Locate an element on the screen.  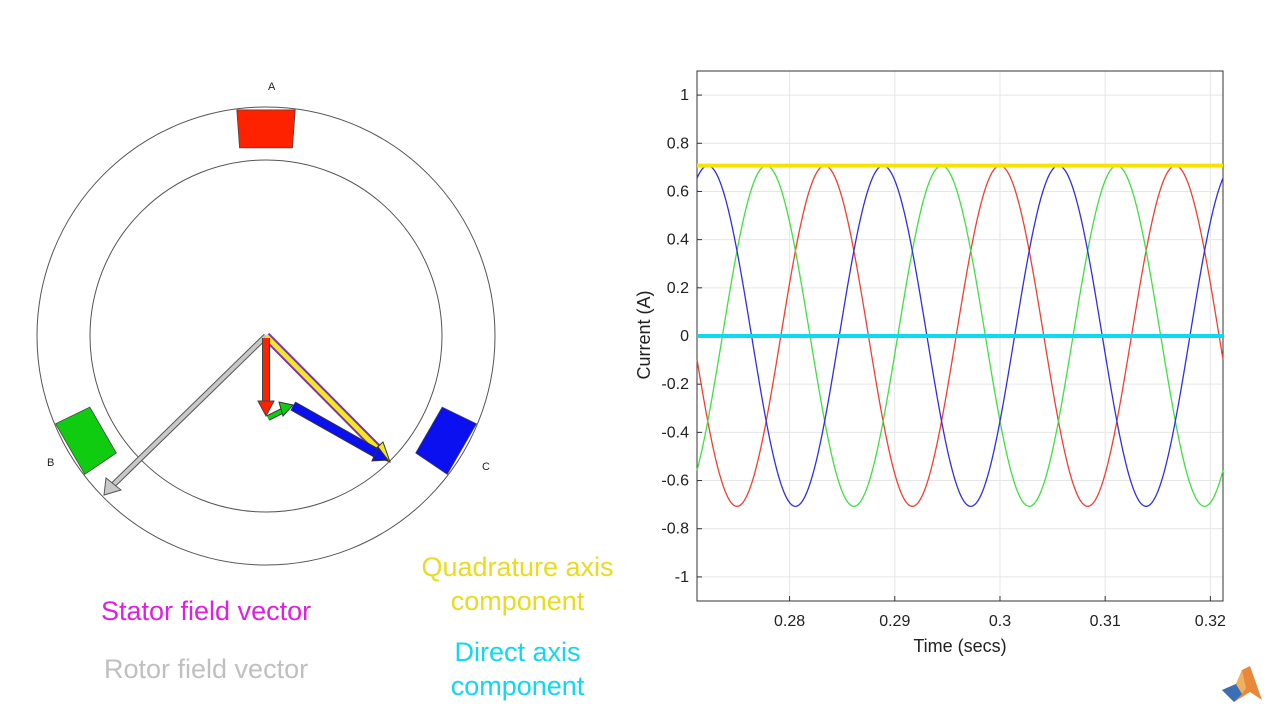
x-tick-label: 0.28 is located at coordinates (789, 621).